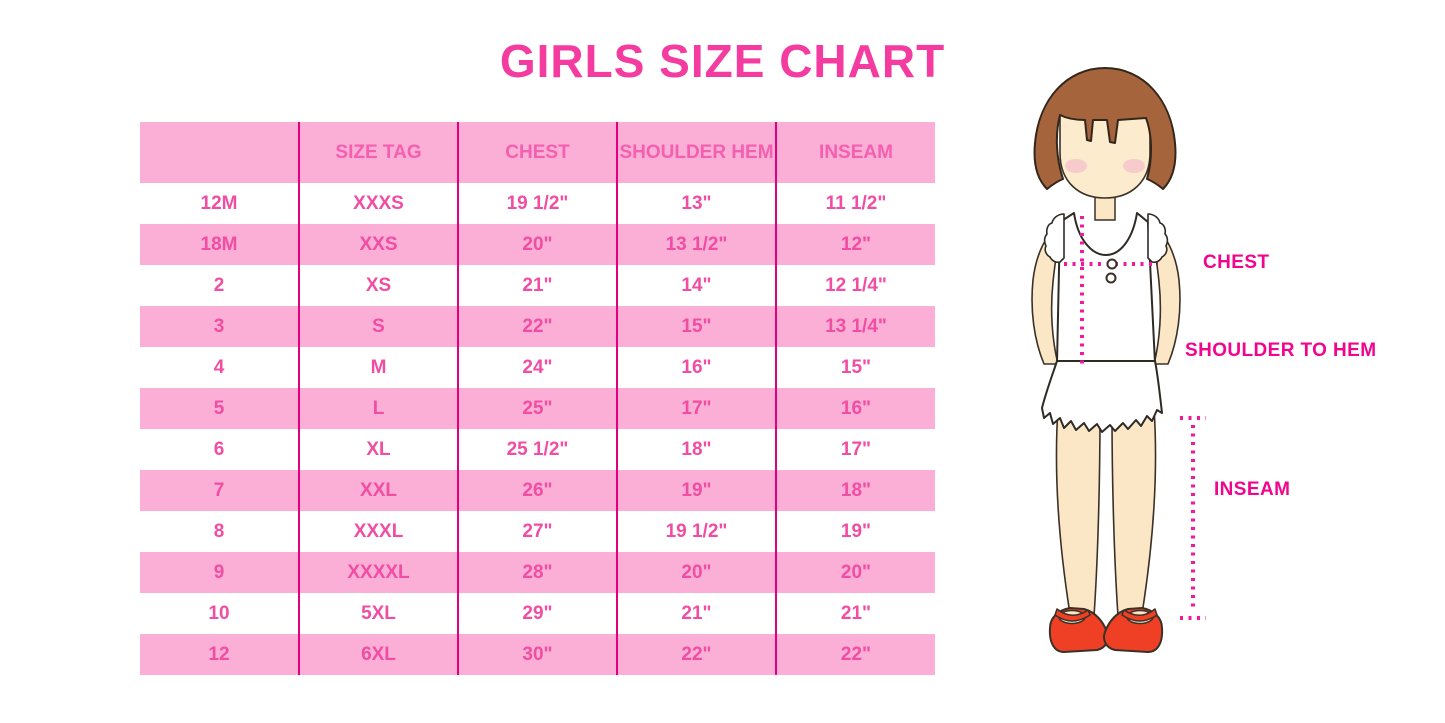 This screenshot has height=723, width=1445. What do you see at coordinates (1105, 155) in the screenshot?
I see `face` at bounding box center [1105, 155].